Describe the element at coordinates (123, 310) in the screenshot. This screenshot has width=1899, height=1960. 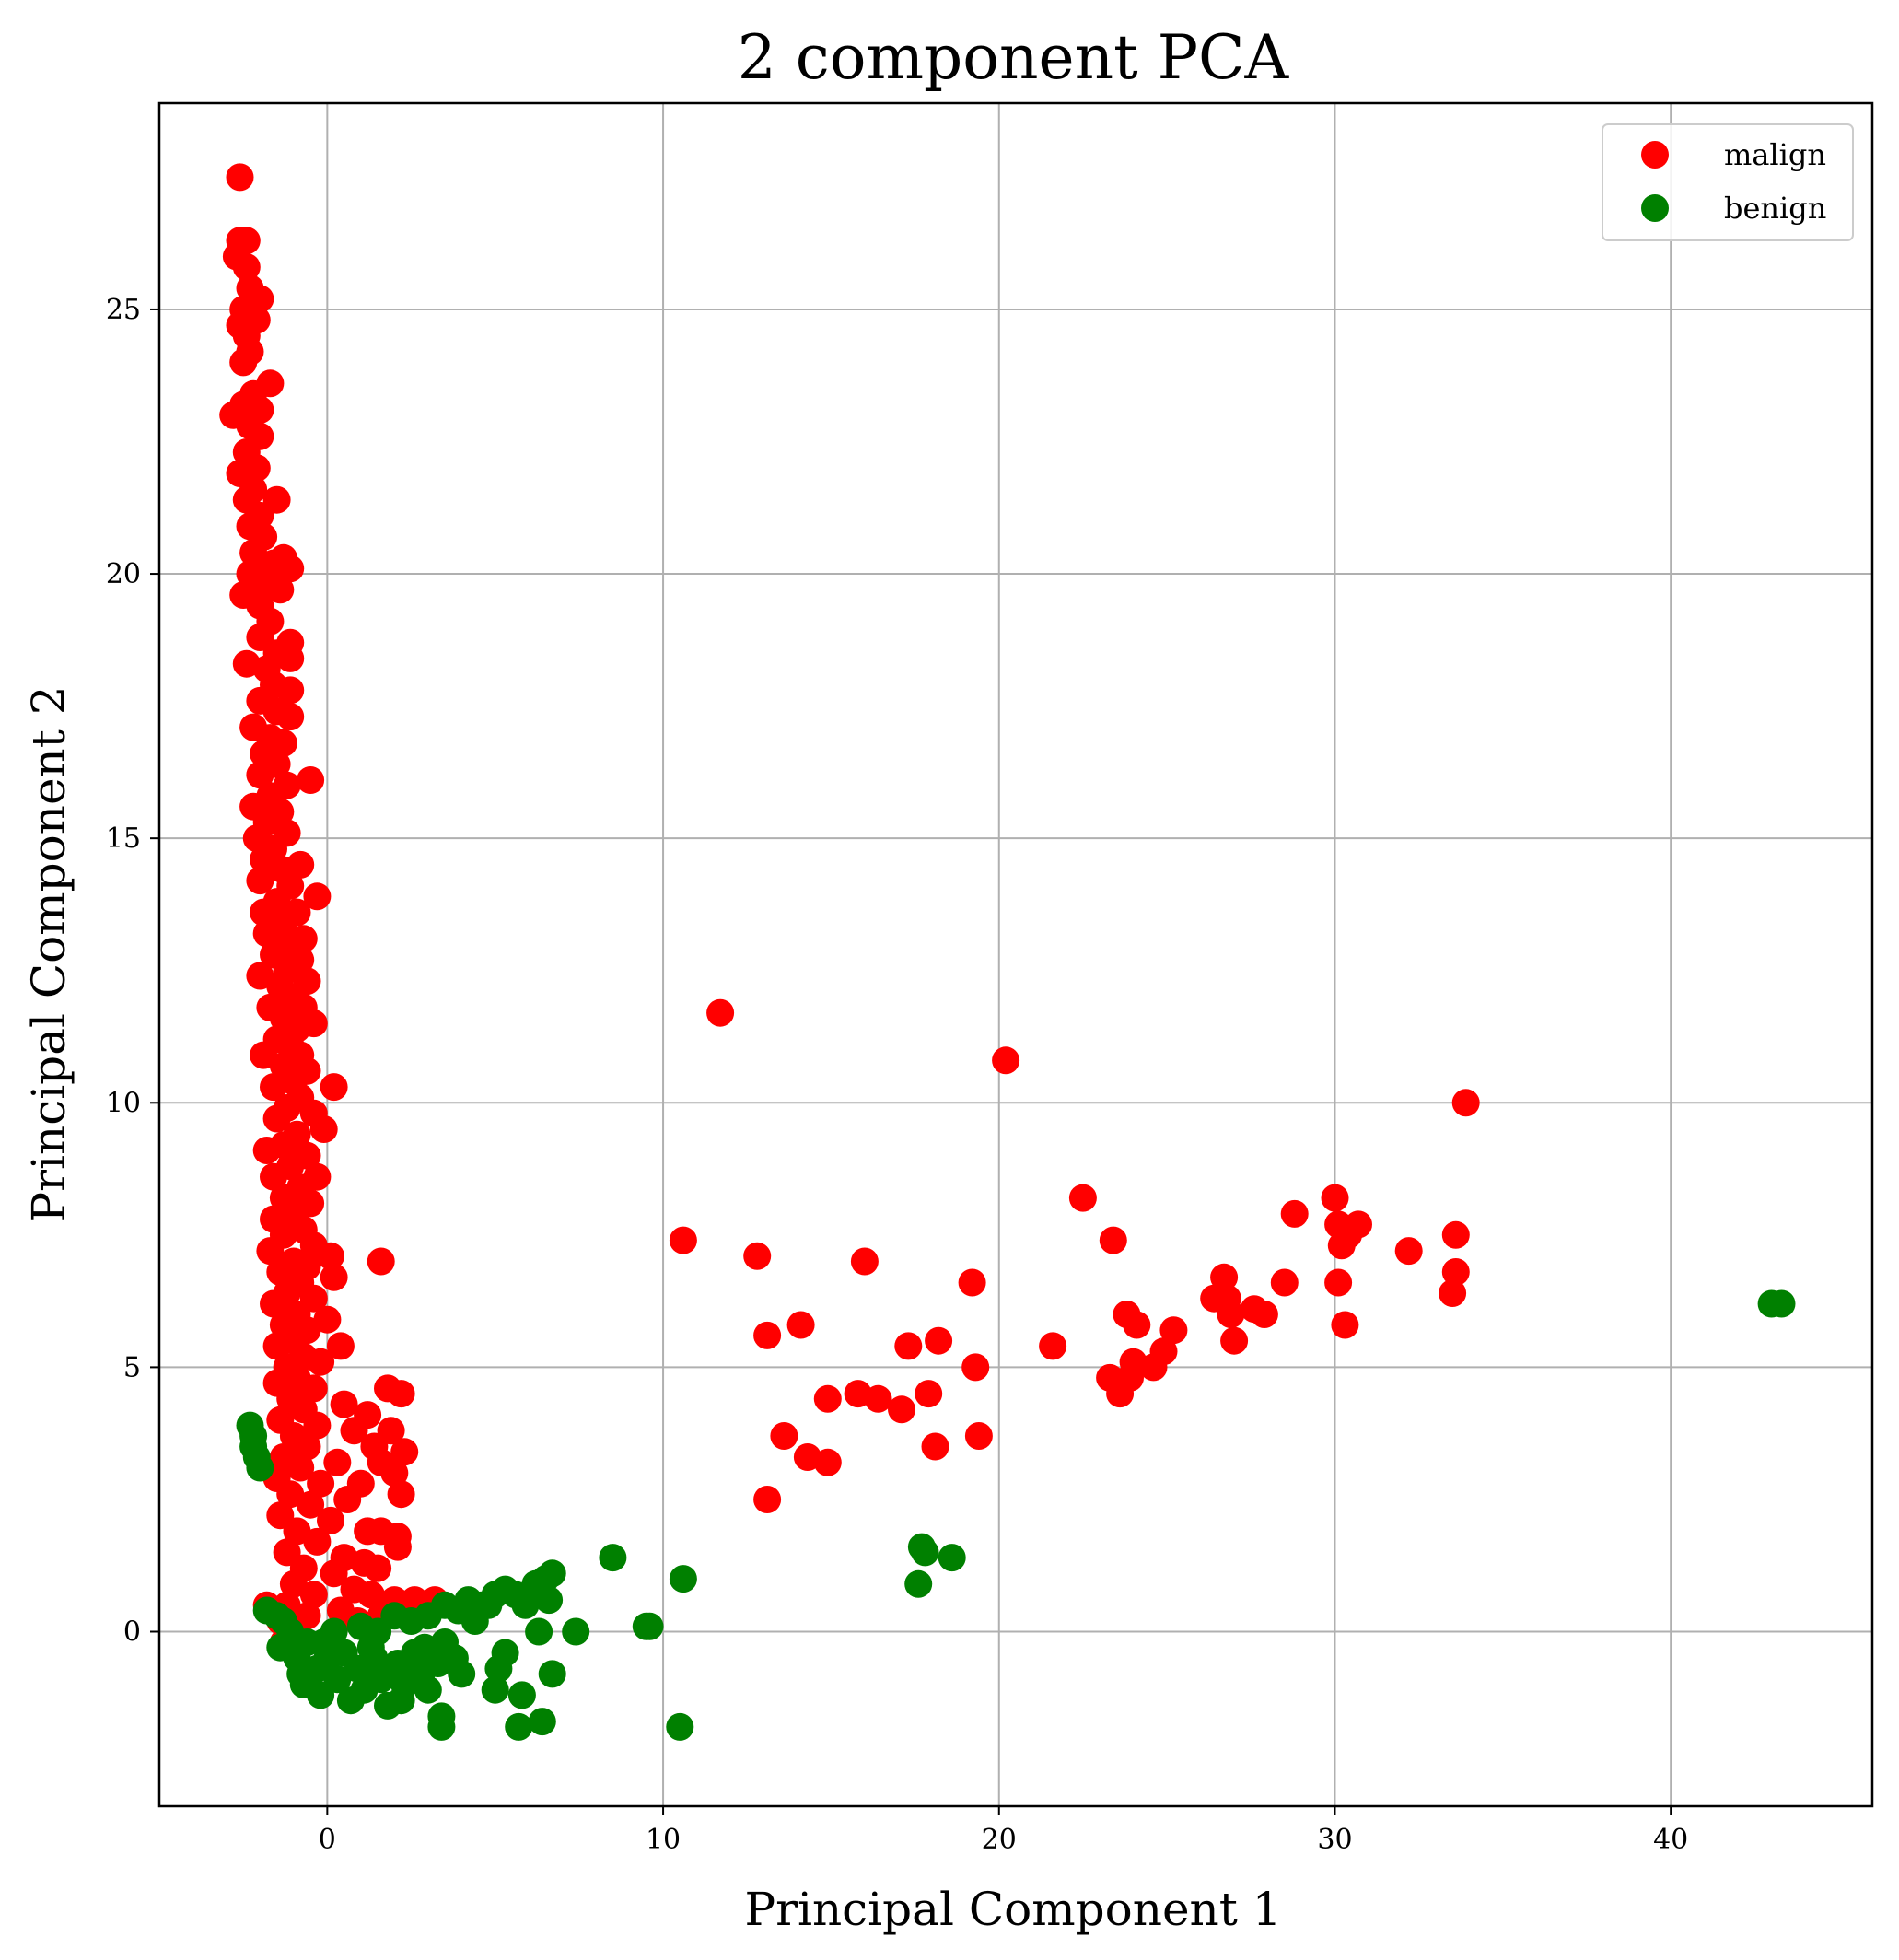
I see `y-tick-label: 25` at that location.